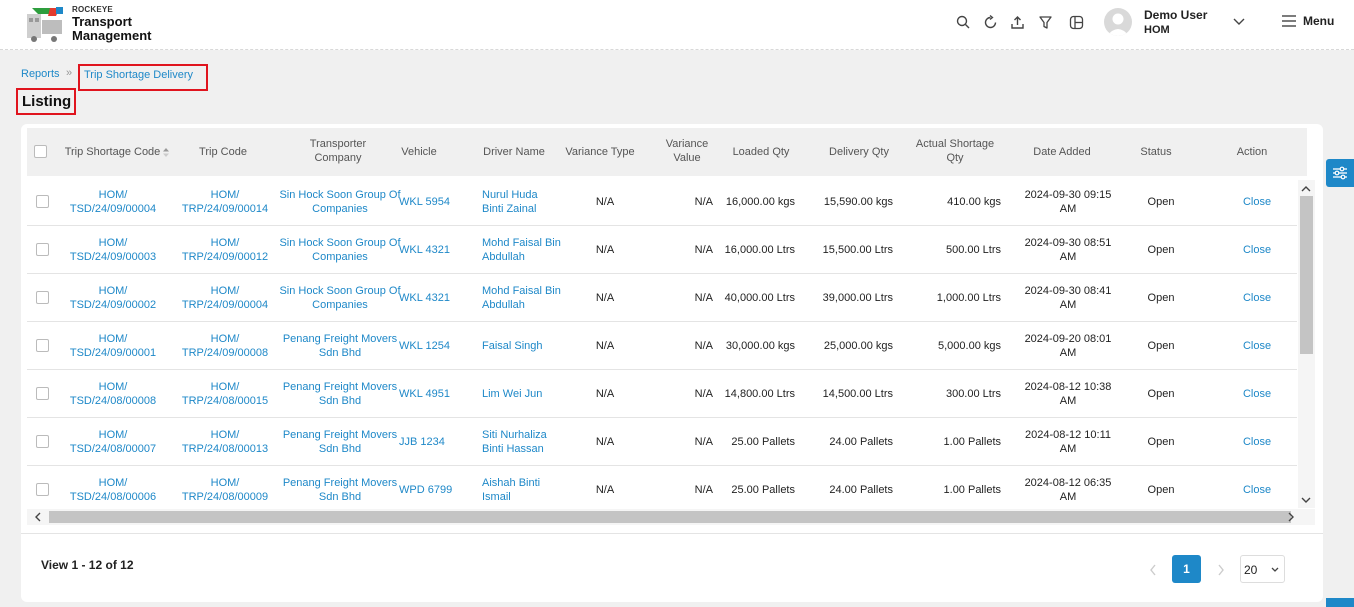 This screenshot has height=607, width=1354. I want to click on filter-settings-tab, so click(1340, 173).